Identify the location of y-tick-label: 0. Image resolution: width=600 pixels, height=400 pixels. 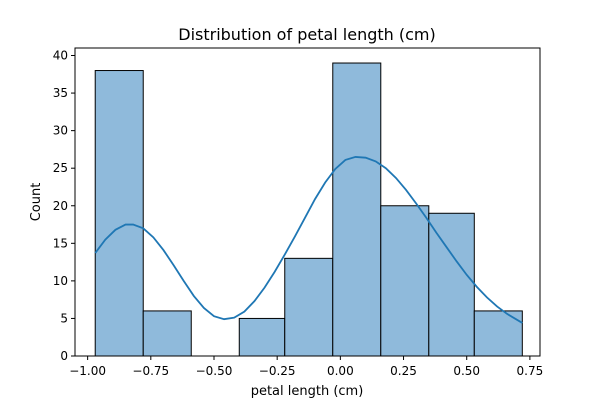
(64, 356).